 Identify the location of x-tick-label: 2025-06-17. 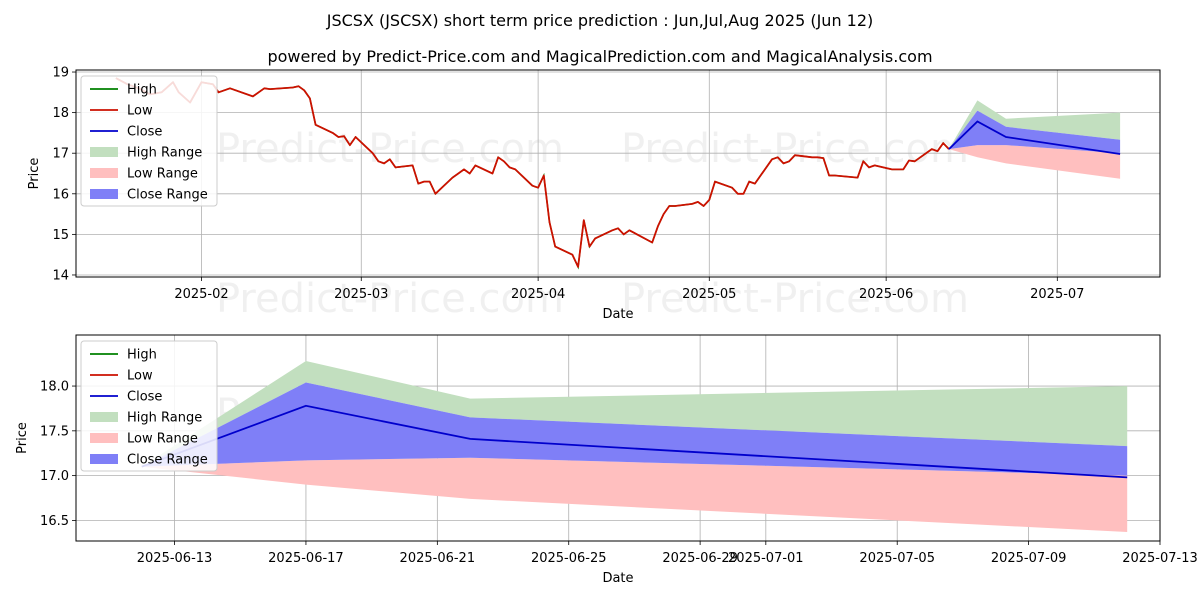
(306, 558).